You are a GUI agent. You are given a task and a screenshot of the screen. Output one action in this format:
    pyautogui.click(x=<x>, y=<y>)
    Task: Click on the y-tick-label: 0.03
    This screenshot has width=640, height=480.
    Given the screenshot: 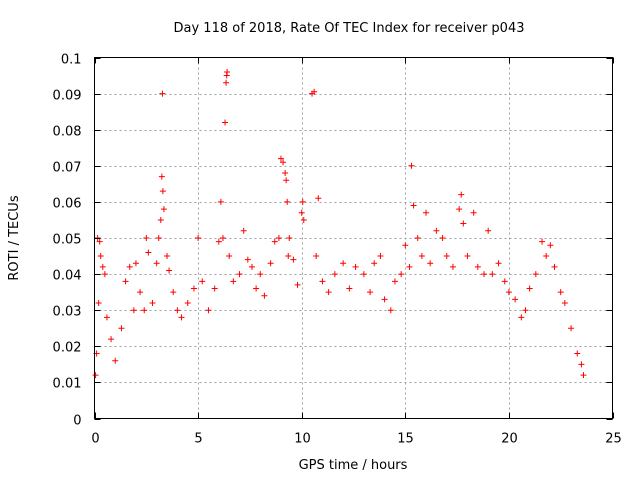 What is the action you would take?
    pyautogui.click(x=67, y=312)
    